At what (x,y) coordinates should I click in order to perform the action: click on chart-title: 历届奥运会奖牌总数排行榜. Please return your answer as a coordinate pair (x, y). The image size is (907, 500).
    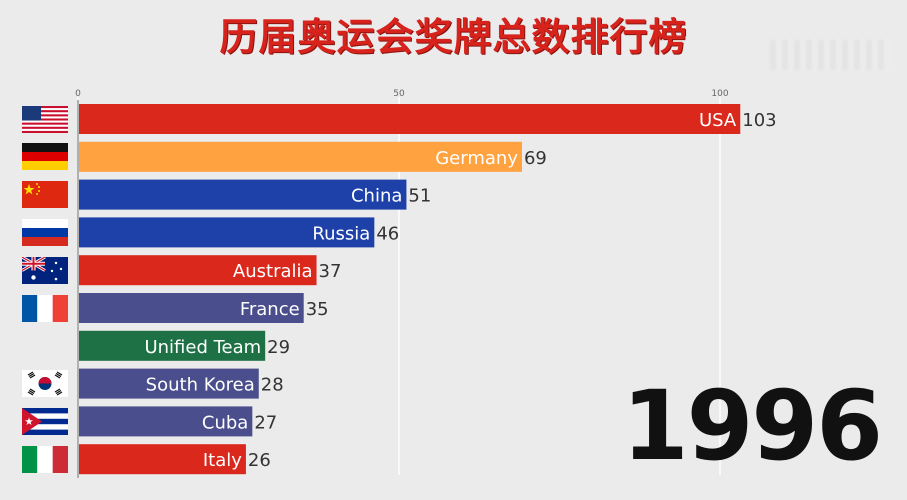
    Looking at the image, I should click on (453, 37).